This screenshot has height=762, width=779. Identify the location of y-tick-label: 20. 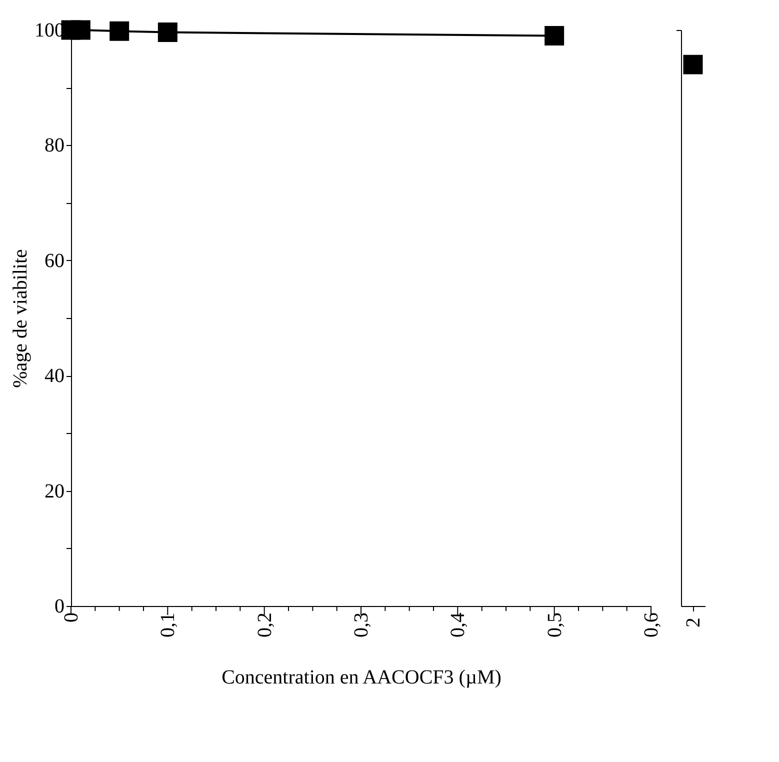
(54, 491).